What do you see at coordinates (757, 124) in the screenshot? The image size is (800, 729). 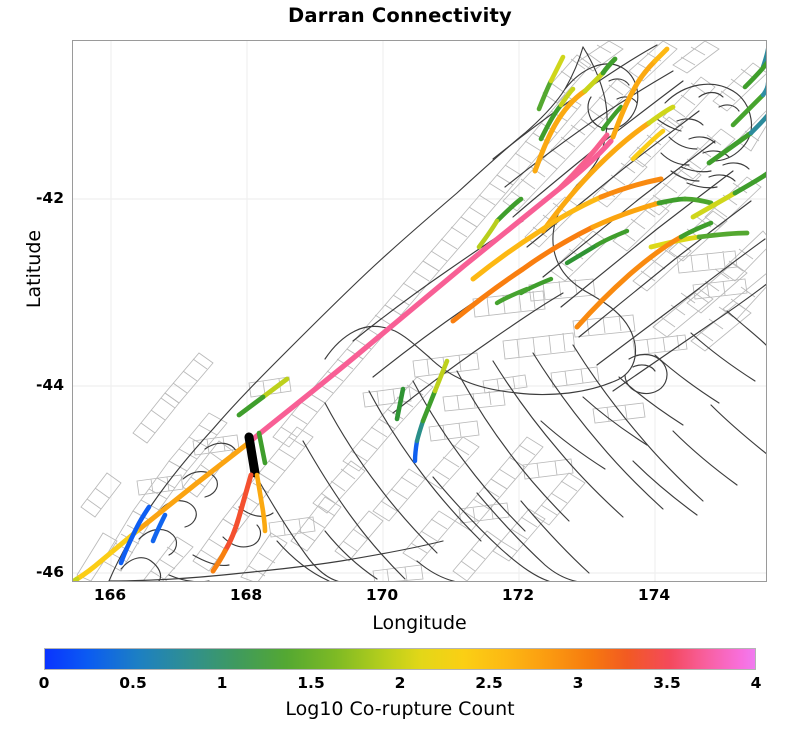 I see `trace-ne-teal` at bounding box center [757, 124].